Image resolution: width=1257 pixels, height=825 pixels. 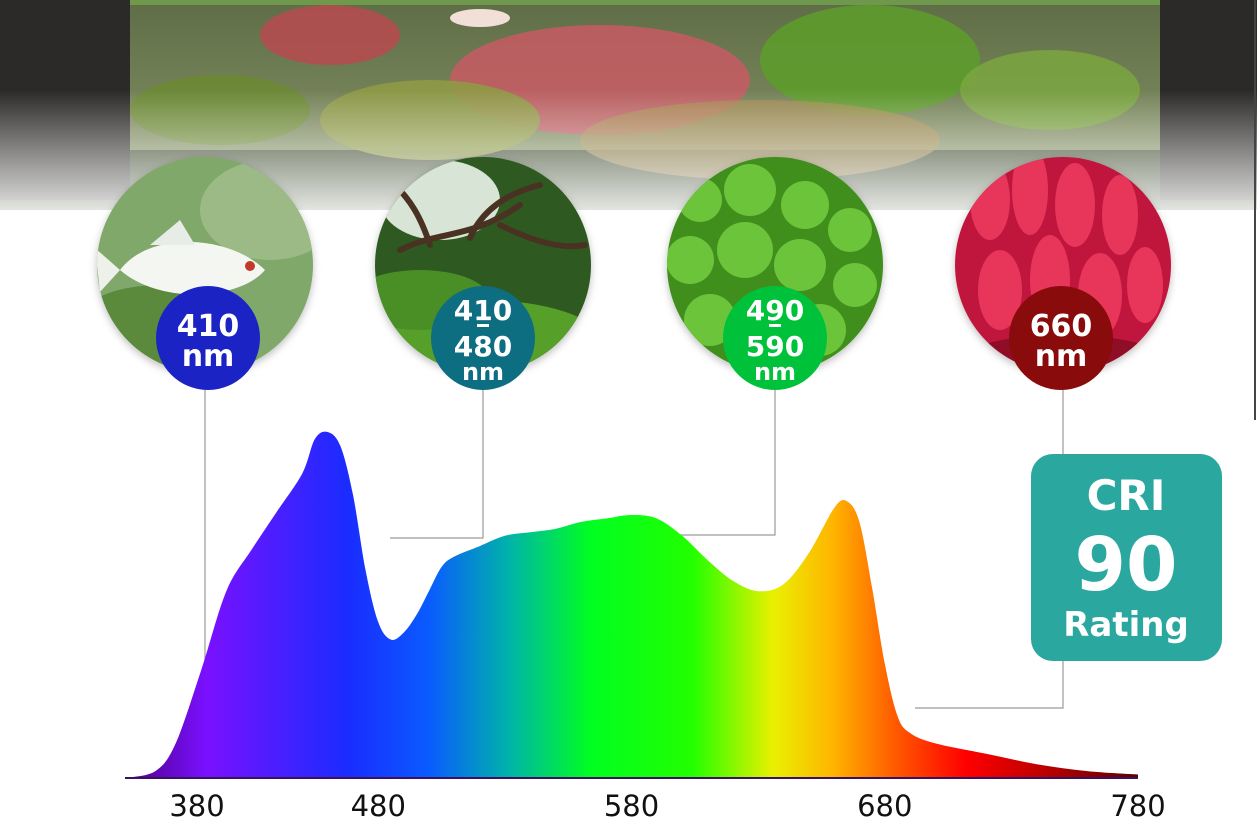 I want to click on x-tick-label: 580, so click(x=631, y=806).